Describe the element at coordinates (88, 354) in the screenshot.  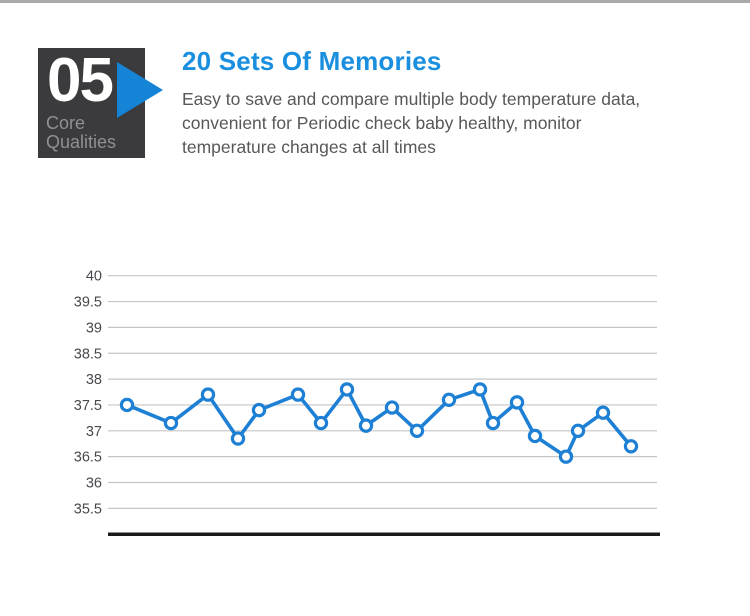
I see `ytick-label: 38.5` at that location.